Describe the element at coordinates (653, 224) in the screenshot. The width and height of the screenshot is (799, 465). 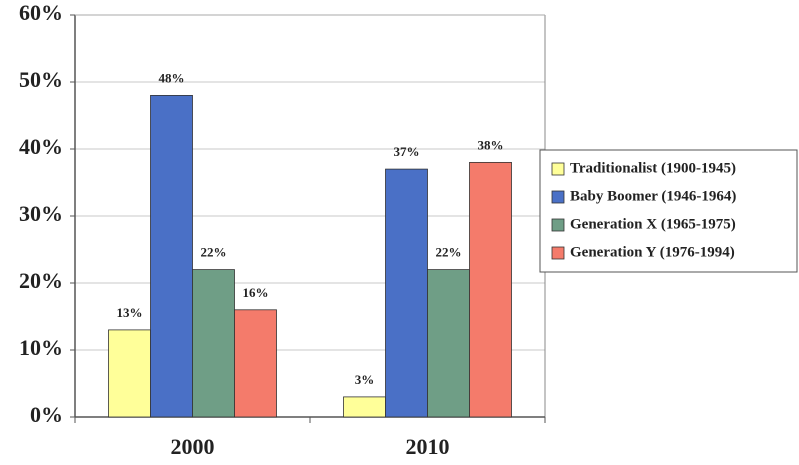
I see `legend-label: Generation X (1965-1975)` at that location.